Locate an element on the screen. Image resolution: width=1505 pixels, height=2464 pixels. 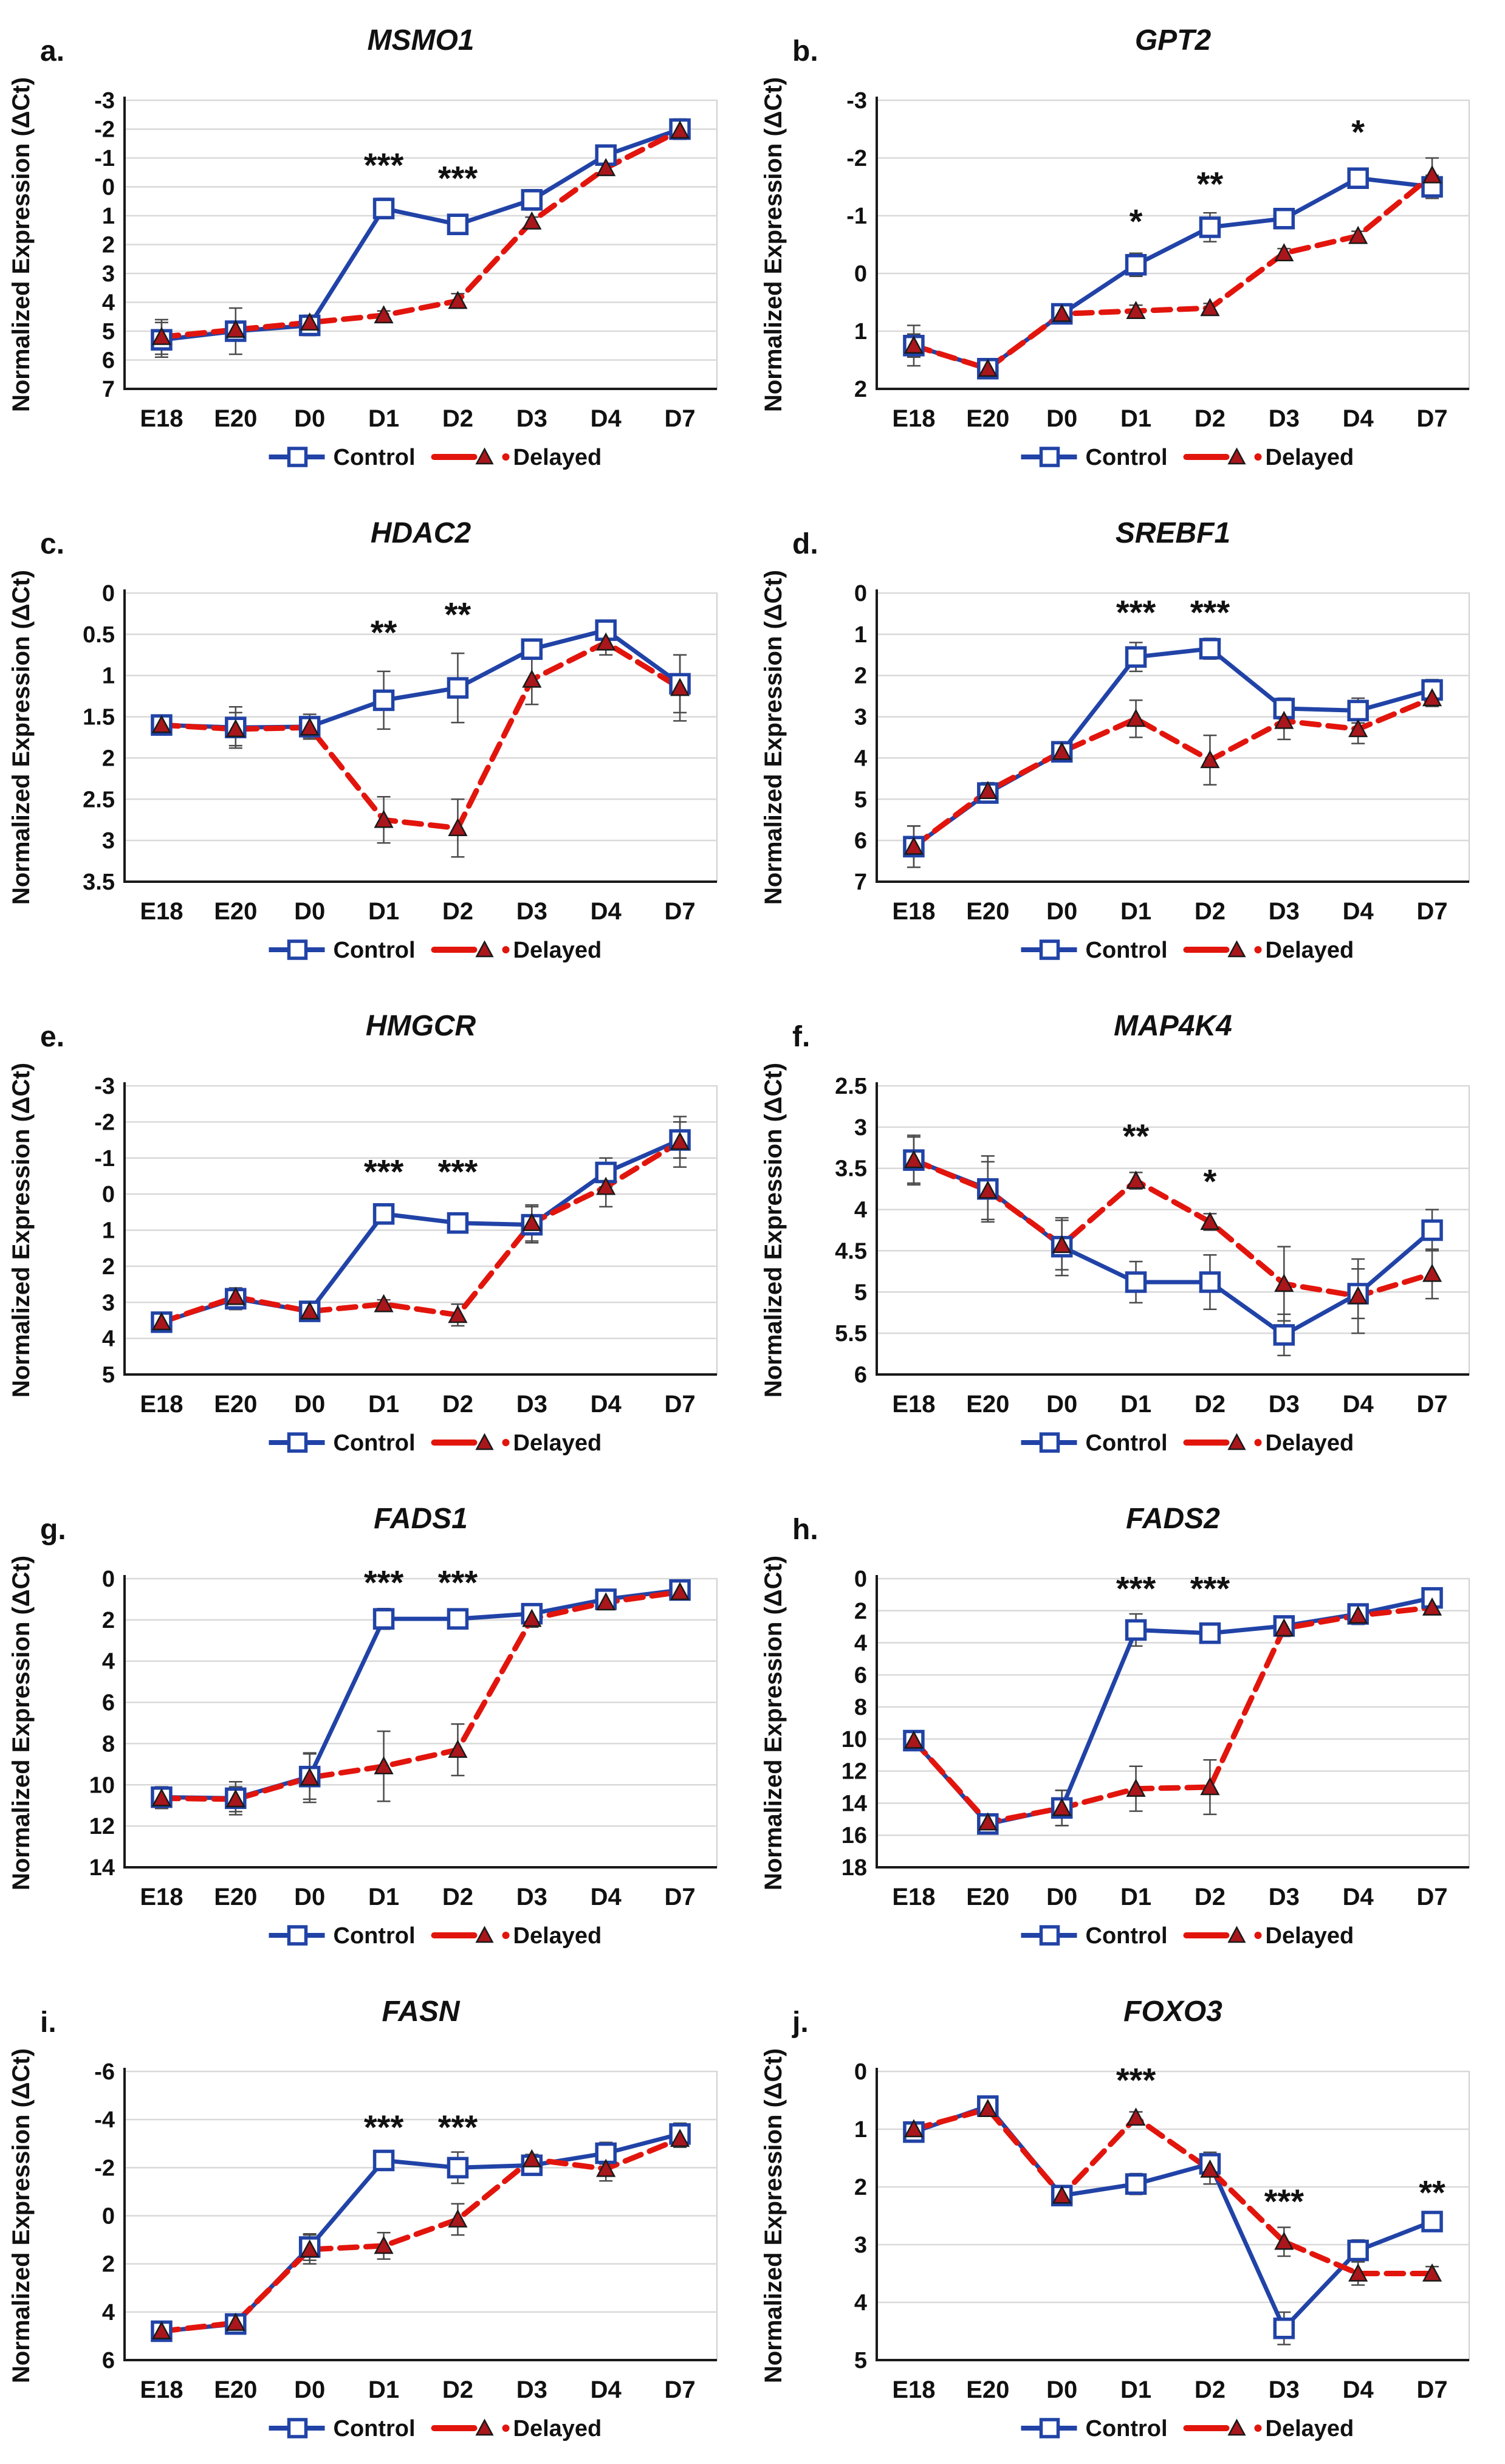
panel-letter: b. is located at coordinates (805, 51).